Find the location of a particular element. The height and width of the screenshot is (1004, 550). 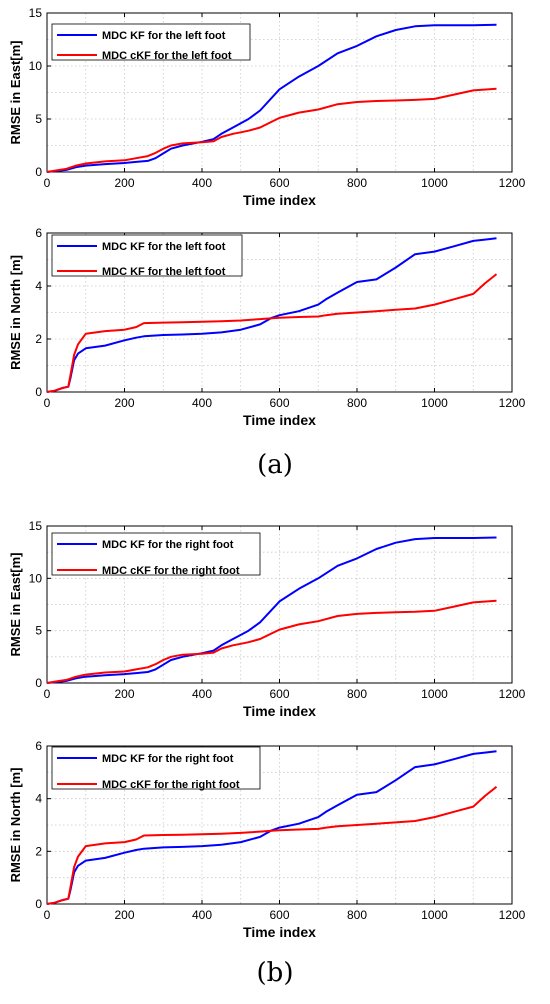

panel-label-b: (b) is located at coordinates (275, 973).